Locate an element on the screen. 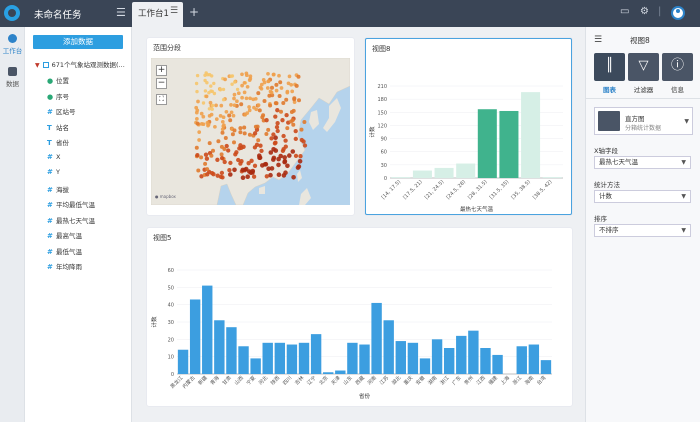 The height and width of the screenshot is (422, 700). tab-menu-icon: ☰ is located at coordinates (174, 11).